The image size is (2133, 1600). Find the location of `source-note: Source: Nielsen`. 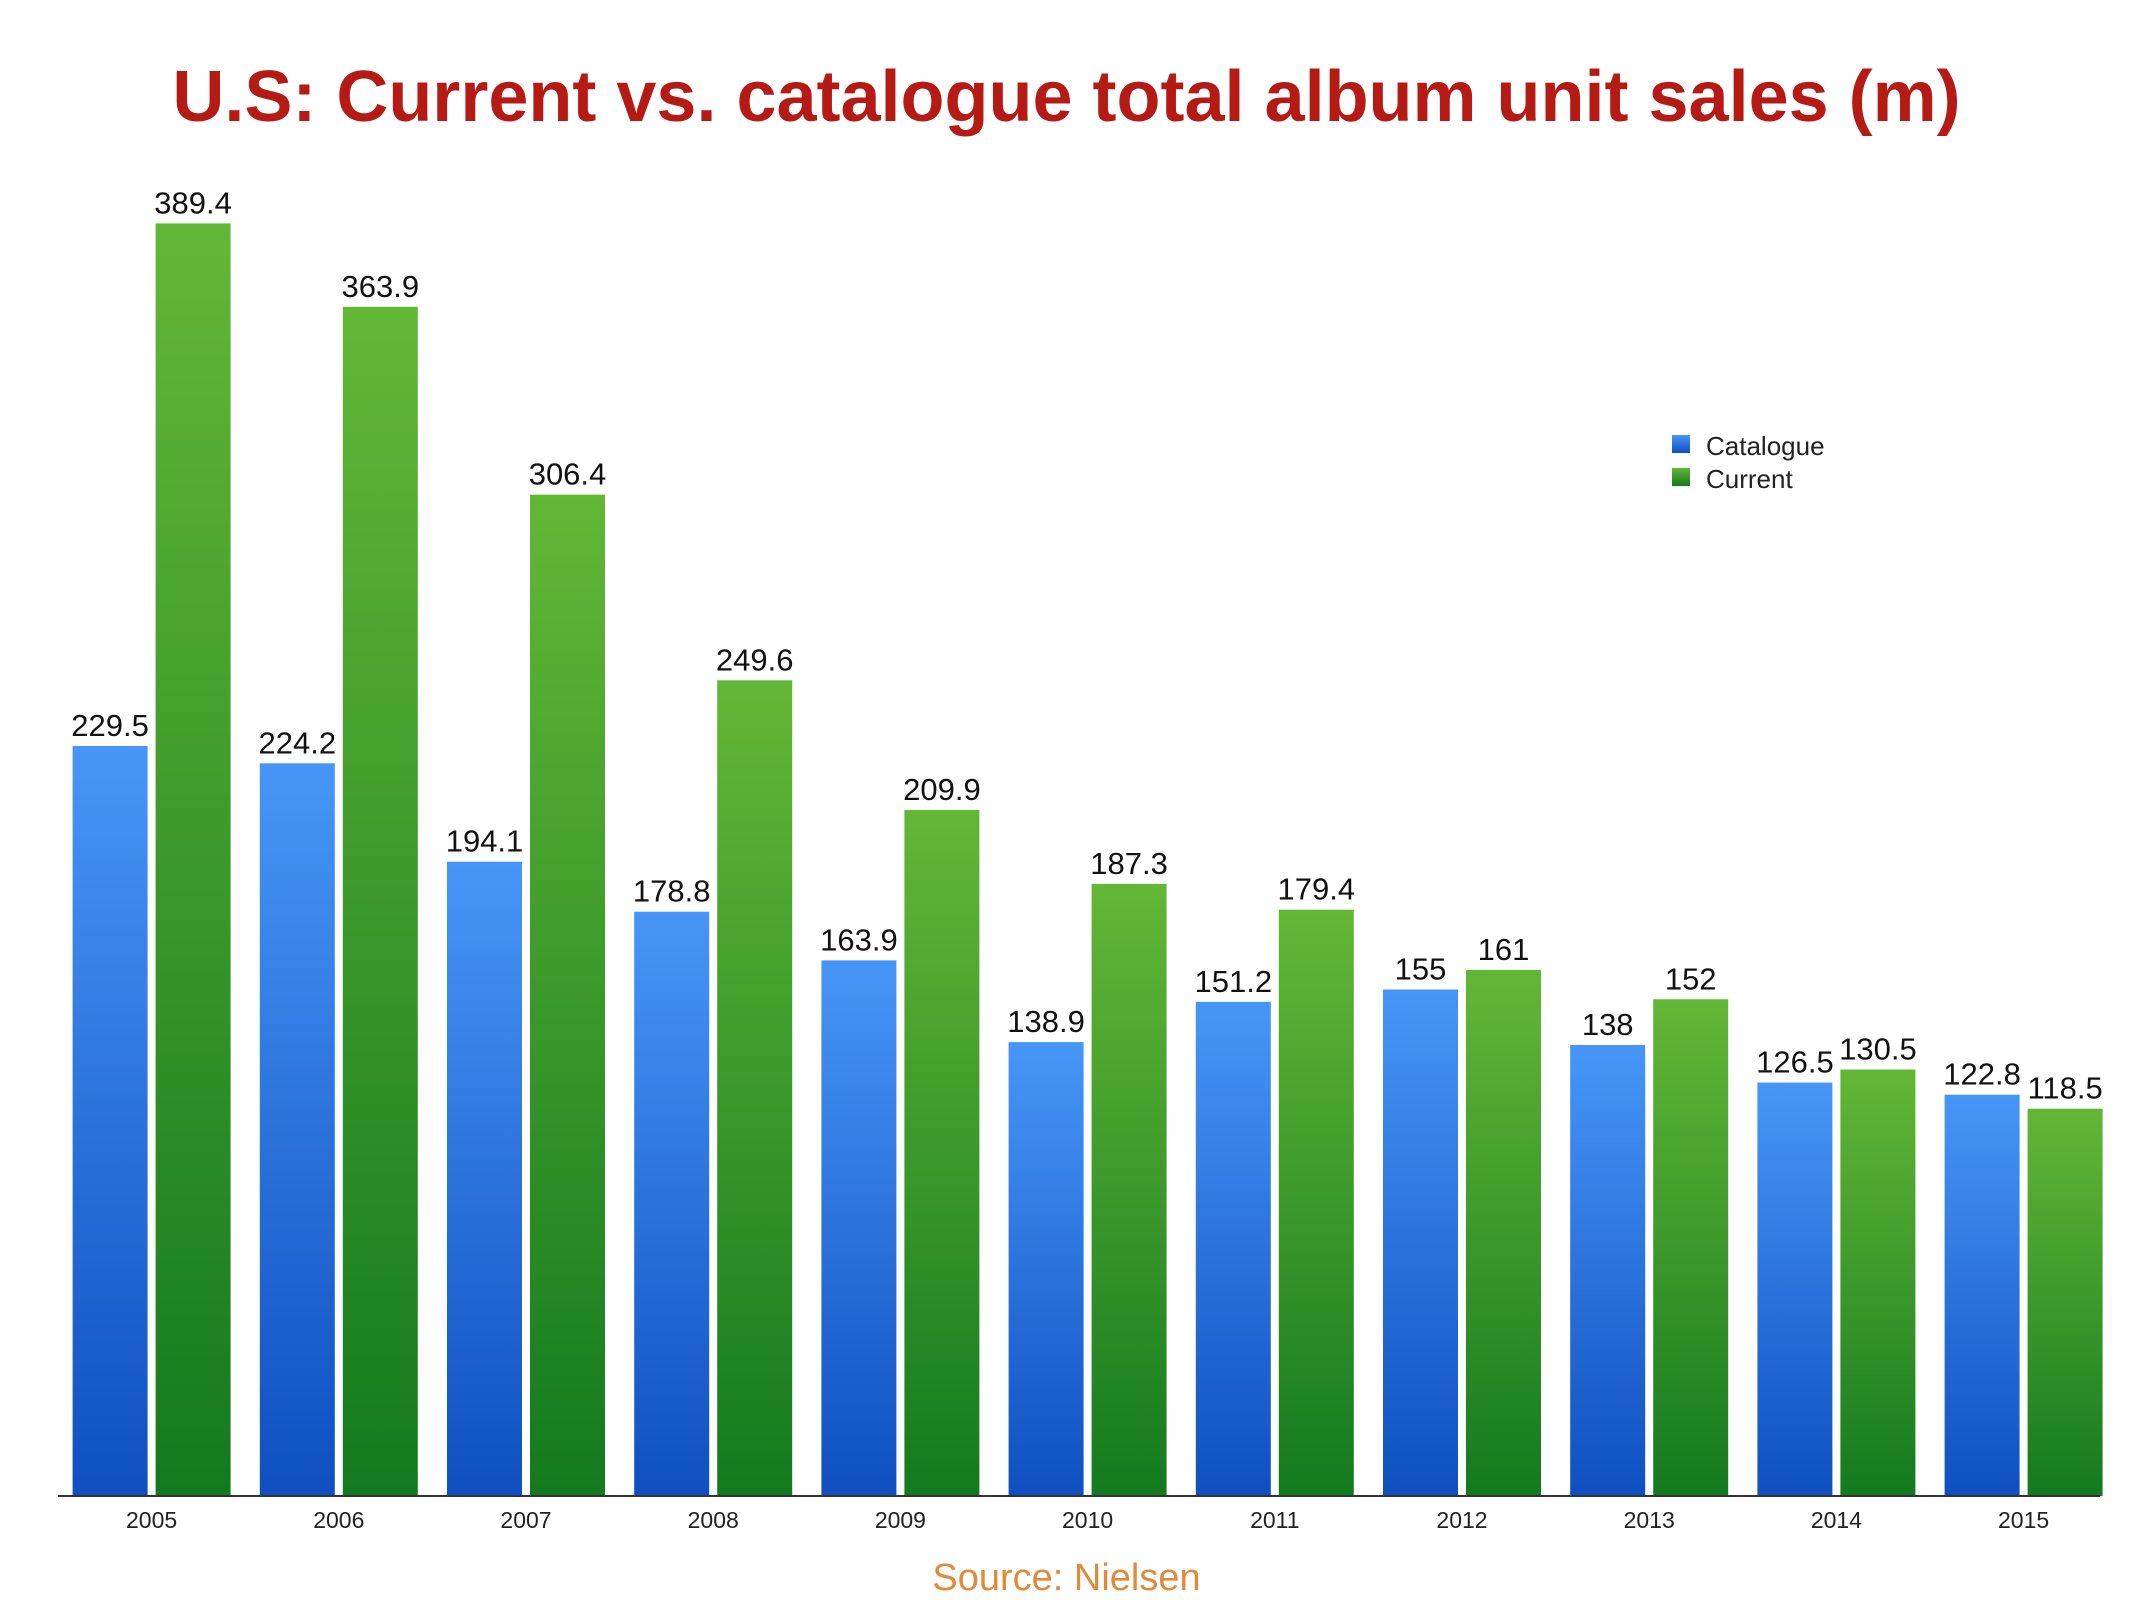

source-note: Source: Nielsen is located at coordinates (1066, 1578).